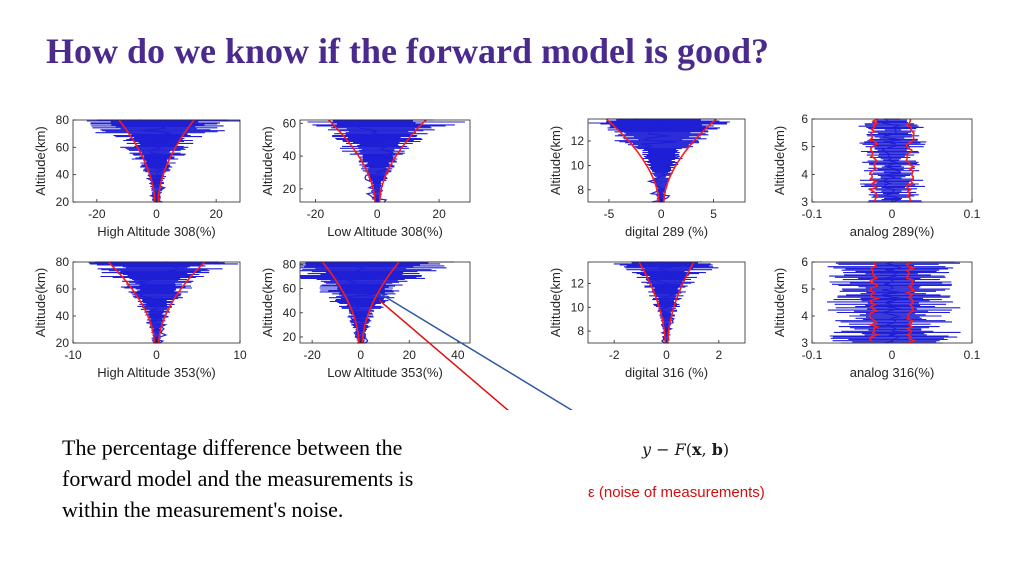 This screenshot has height=576, width=1024. I want to click on x-tick-label: -5, so click(609, 214).